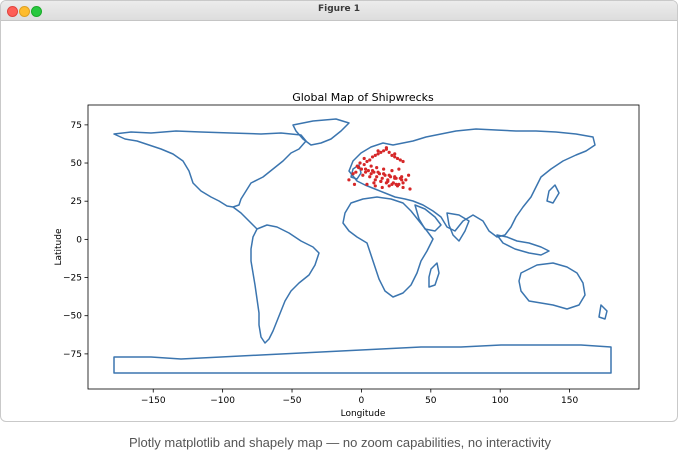 The width and height of the screenshot is (680, 454). What do you see at coordinates (363, 97) in the screenshot?
I see `chart-title: Global Map of Shipwrecks` at bounding box center [363, 97].